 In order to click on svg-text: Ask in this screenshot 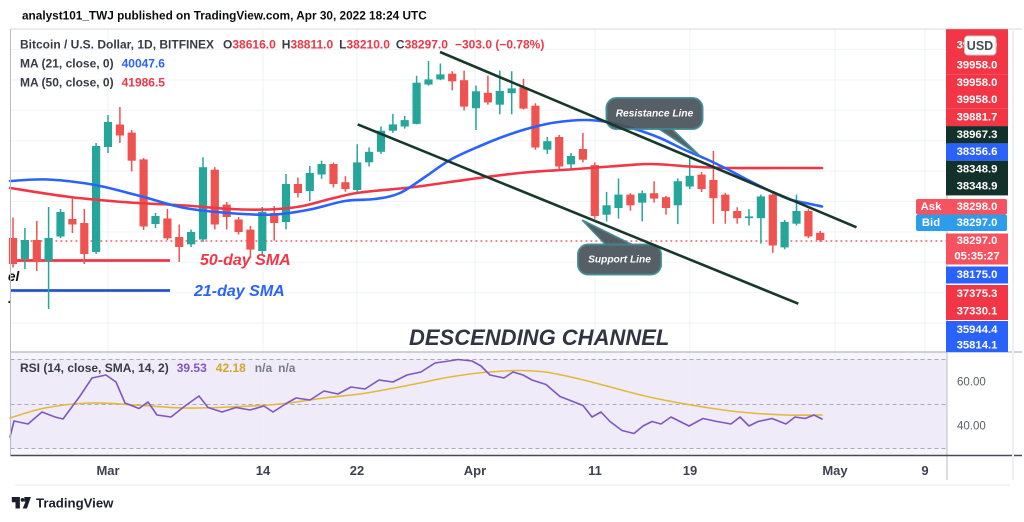, I will do `click(931, 207)`.